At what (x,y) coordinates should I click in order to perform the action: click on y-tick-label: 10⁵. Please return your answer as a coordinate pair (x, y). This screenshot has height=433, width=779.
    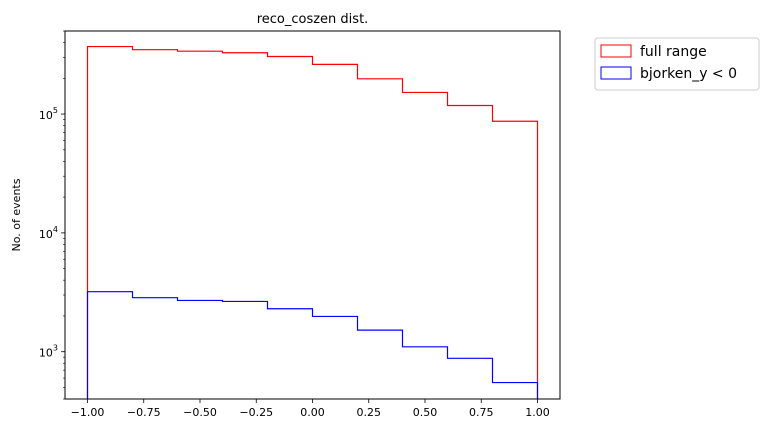
    Looking at the image, I should click on (48, 114).